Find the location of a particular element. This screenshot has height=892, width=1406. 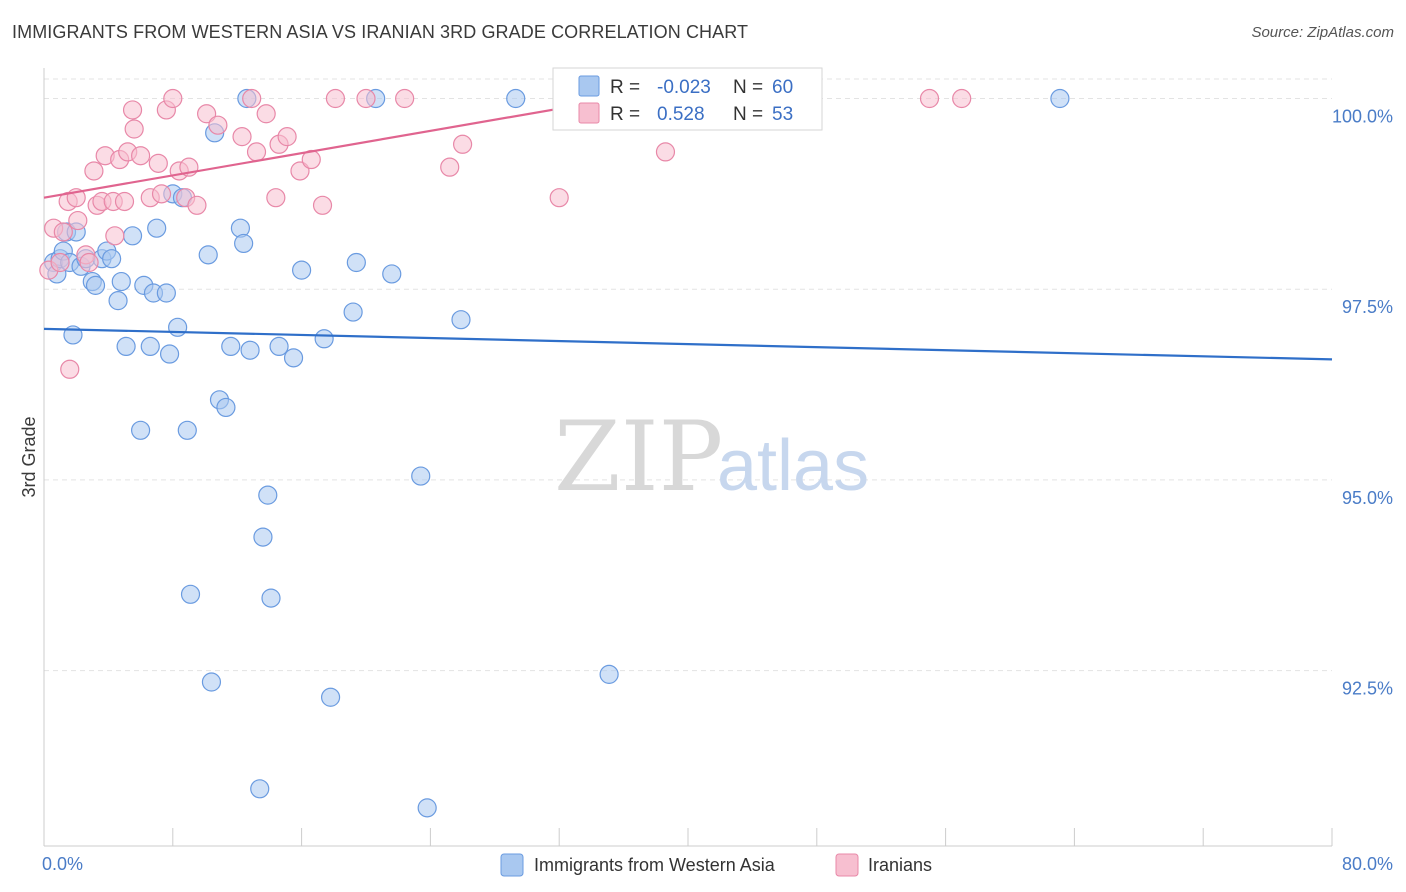

x-tick-label: 80.0% is located at coordinates (1367, 864).